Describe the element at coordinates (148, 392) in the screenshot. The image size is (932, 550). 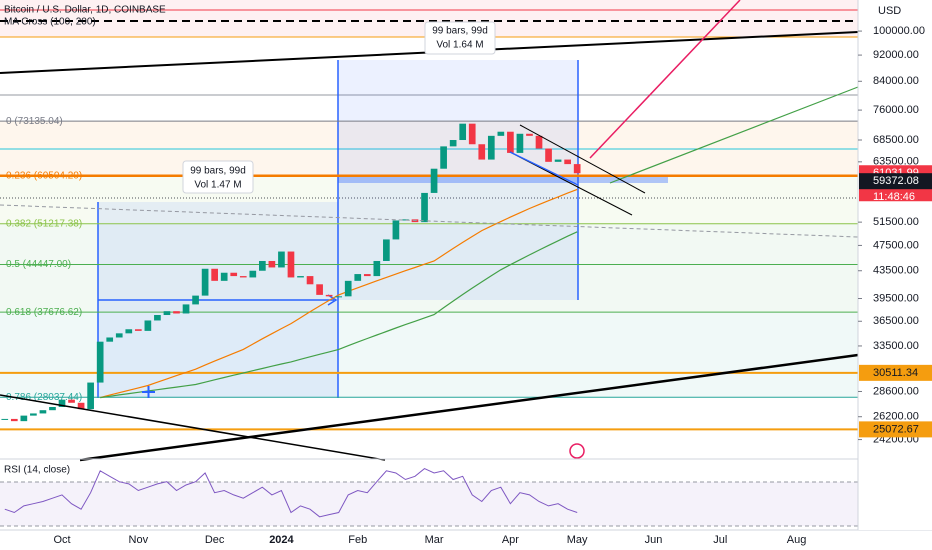
I see `cross-marker` at that location.